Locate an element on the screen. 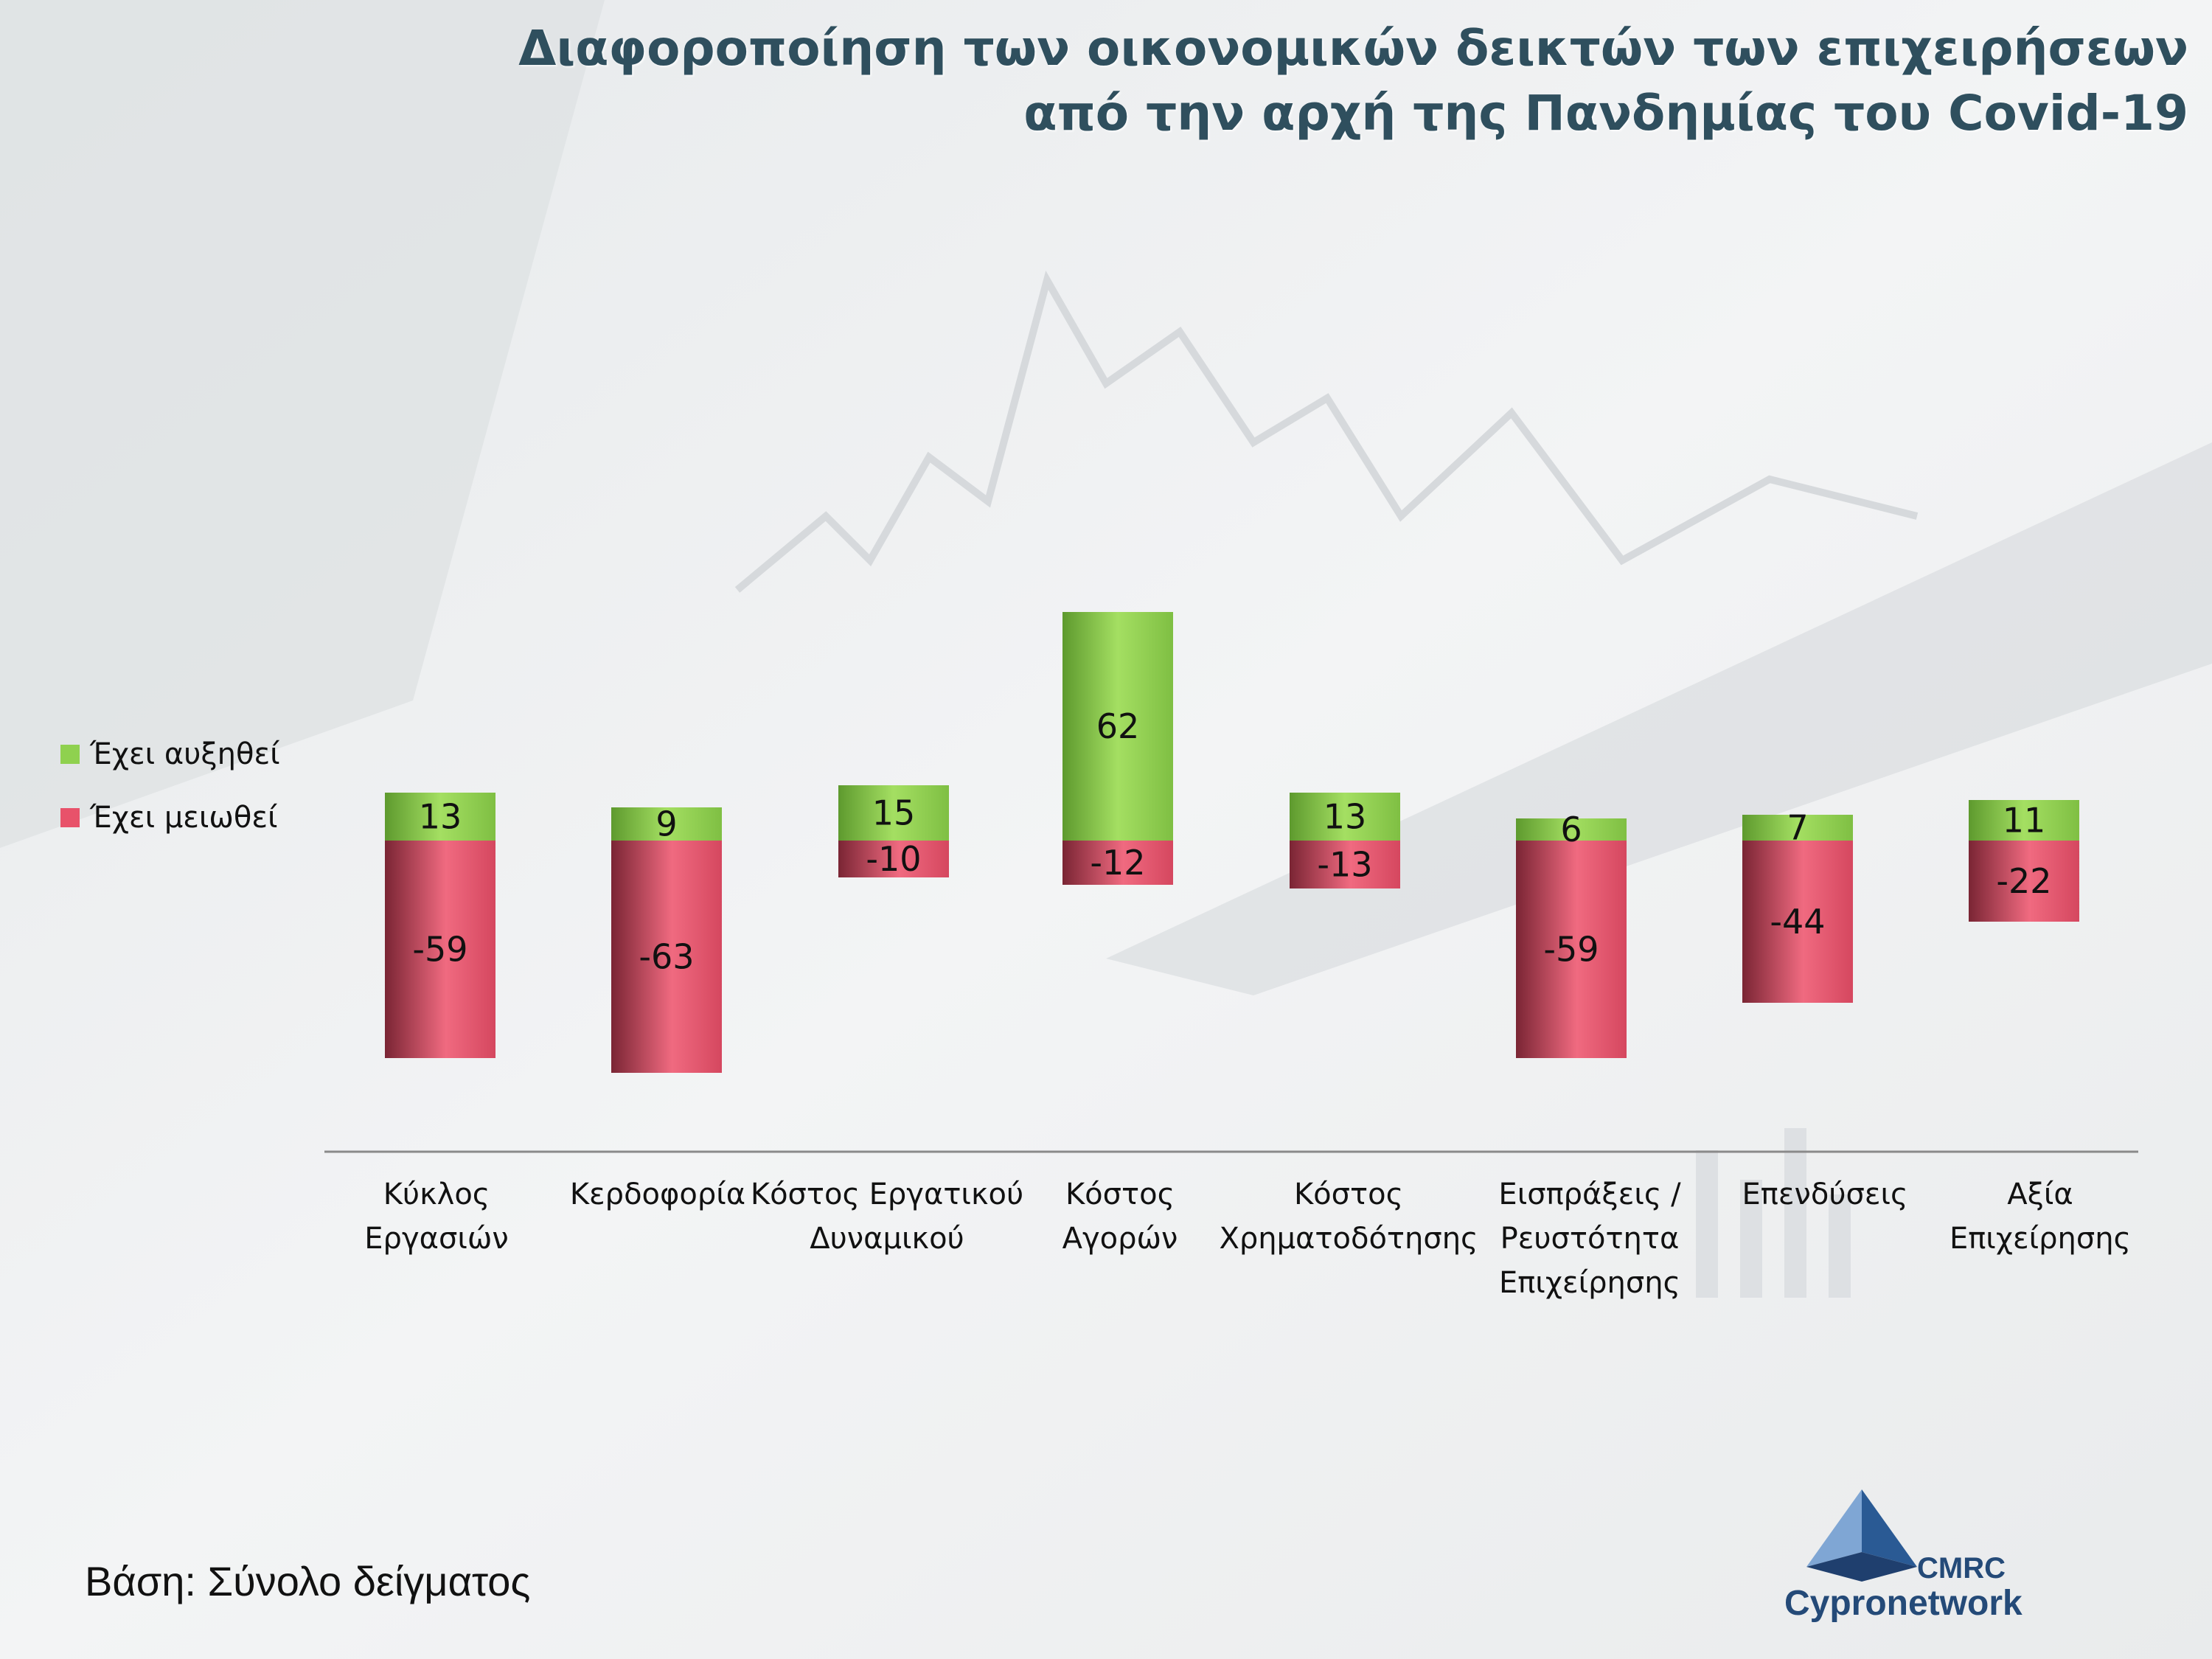 This screenshot has height=1659, width=2212. data-label-increase: 11 is located at coordinates (2024, 821).